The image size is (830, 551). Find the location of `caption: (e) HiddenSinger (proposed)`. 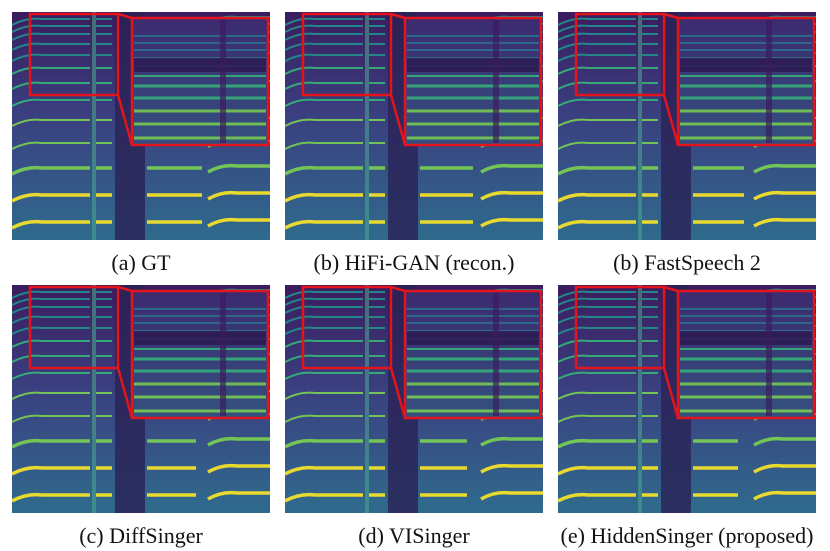

caption: (e) HiddenSinger (proposed) is located at coordinates (687, 535).